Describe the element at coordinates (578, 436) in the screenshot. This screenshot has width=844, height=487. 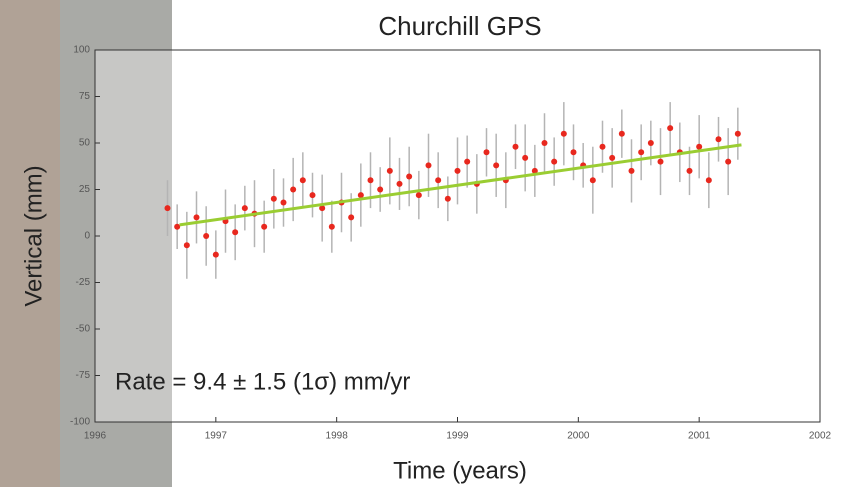
I see `x-tick-label: 2000` at that location.